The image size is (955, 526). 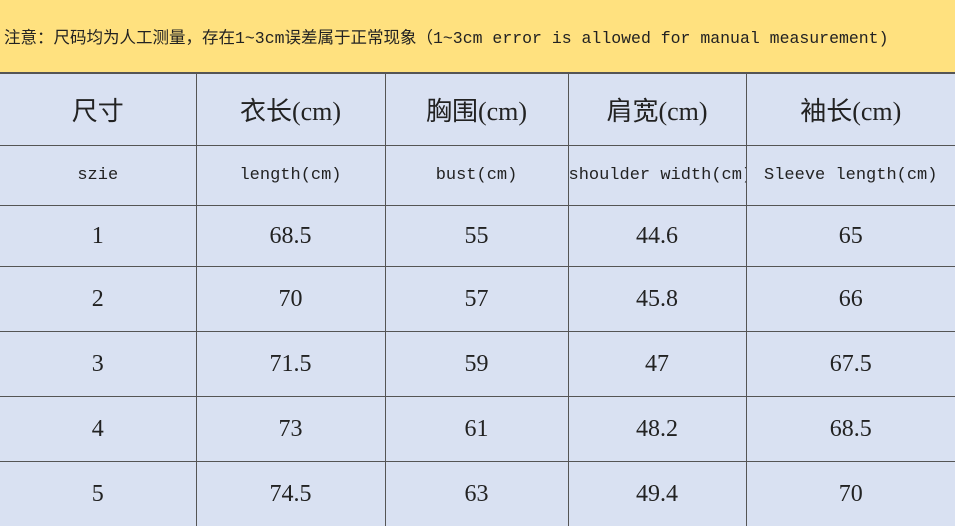 I want to click on header-row-cell: 肩宽(cm), so click(x=657, y=109).